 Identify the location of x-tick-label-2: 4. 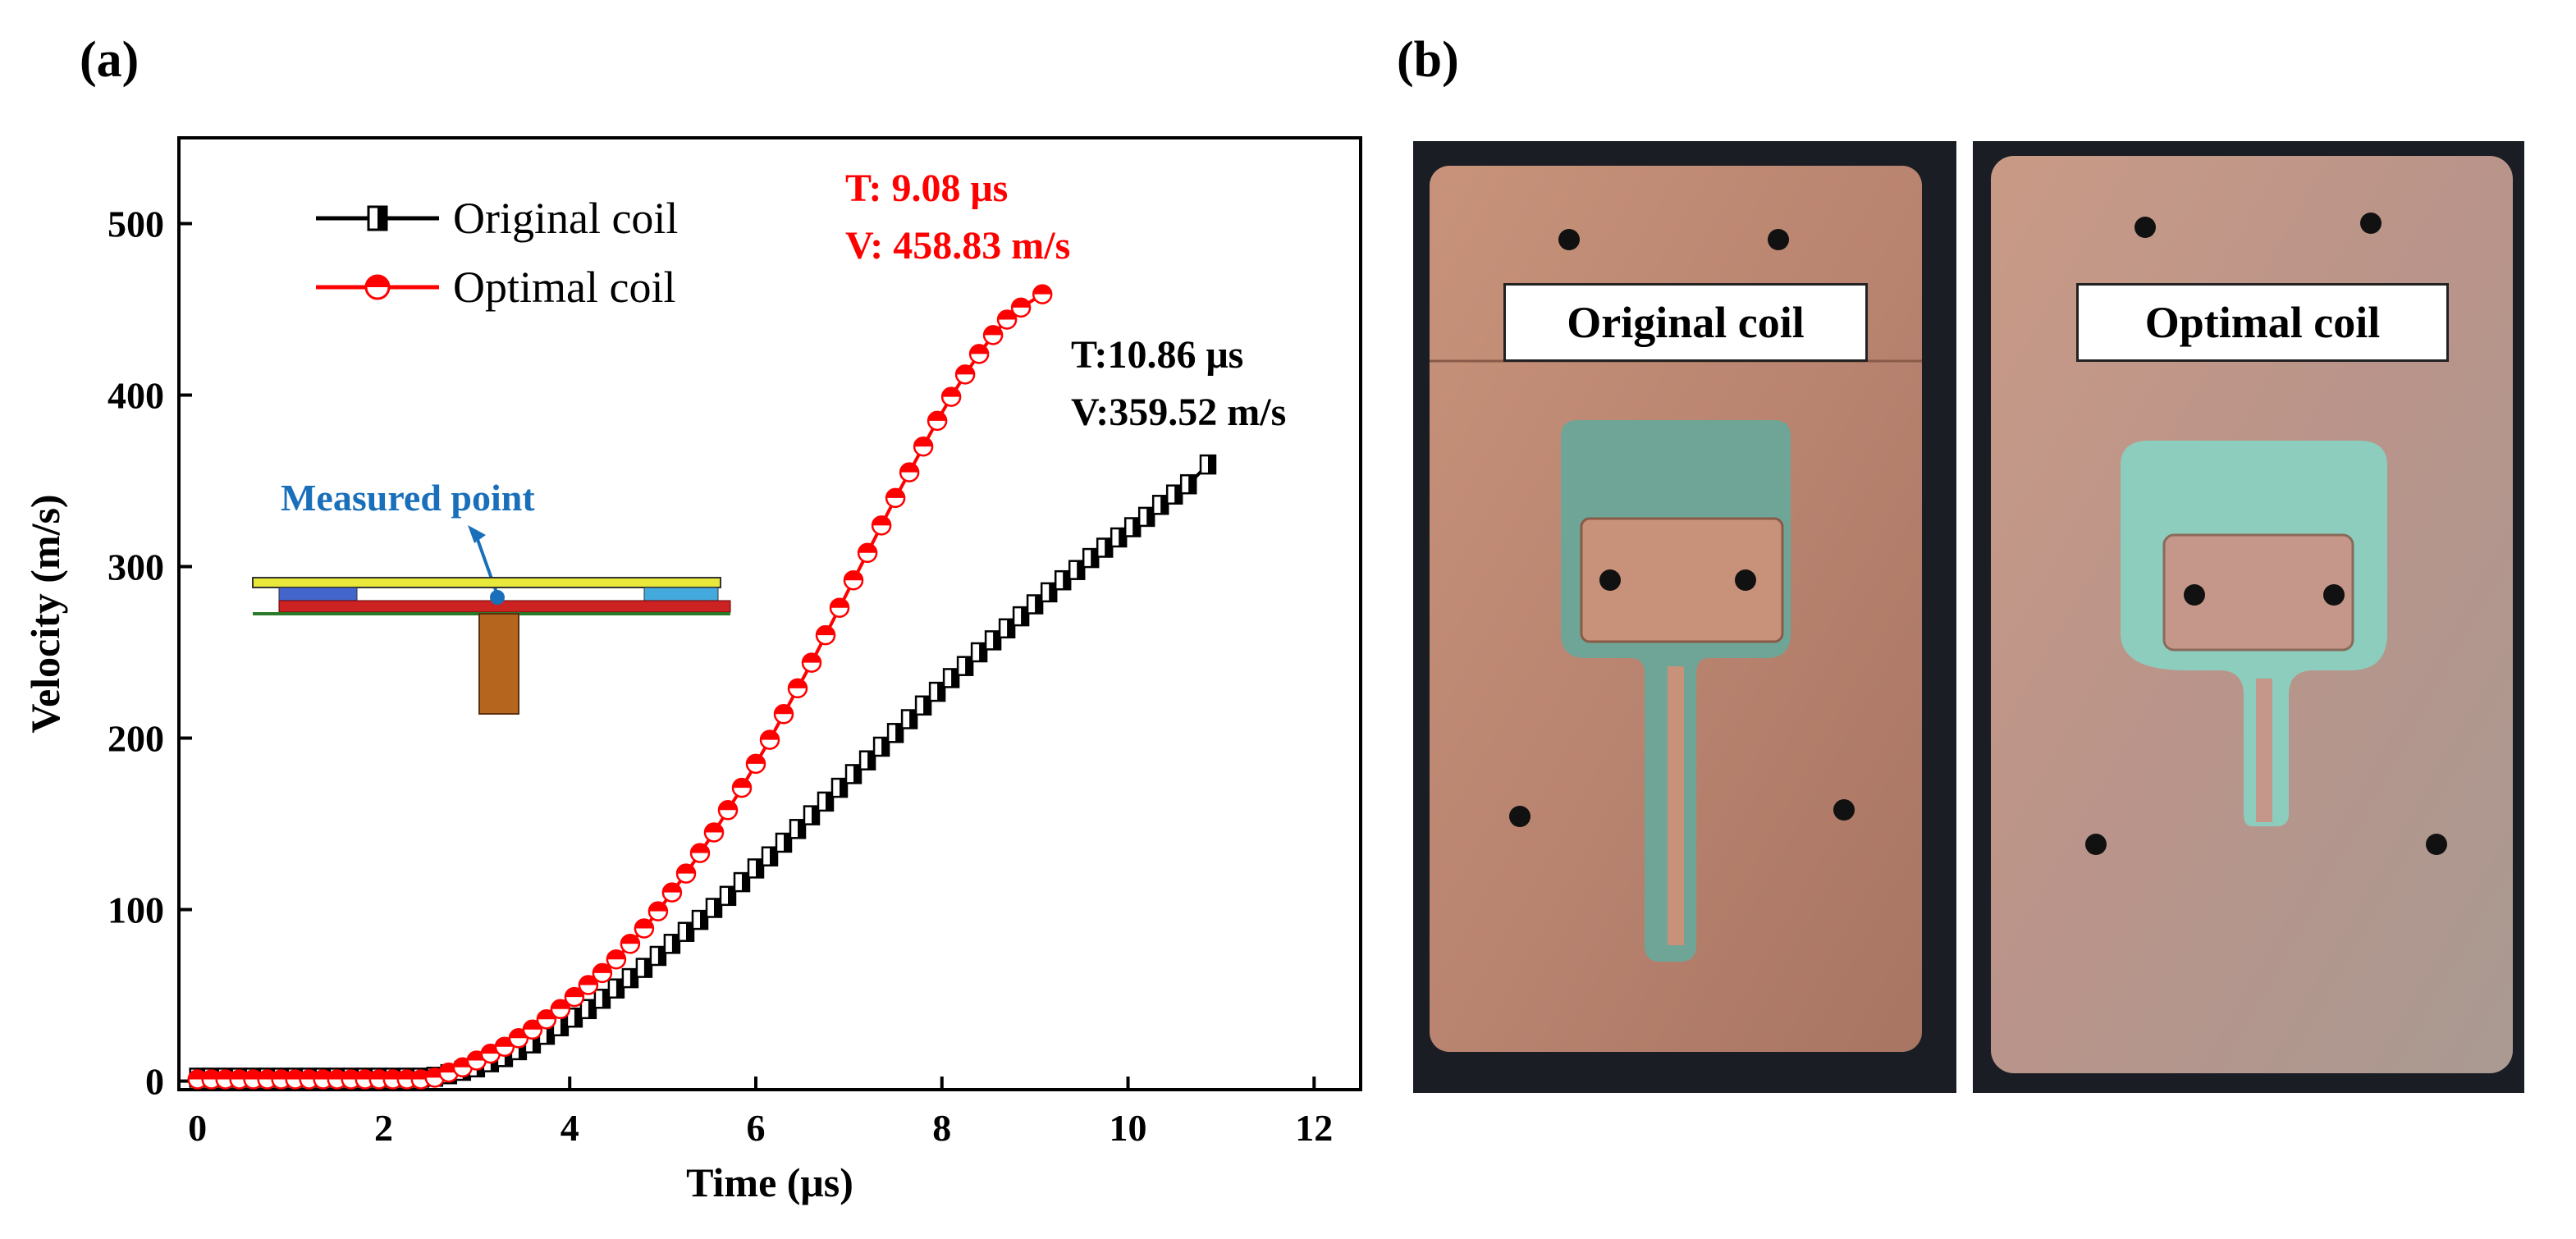
(569, 1128).